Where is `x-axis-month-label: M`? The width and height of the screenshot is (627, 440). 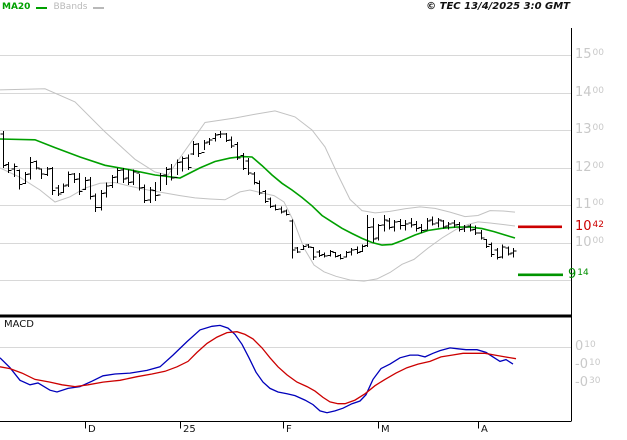
x-axis-month-label: M is located at coordinates (385, 429).